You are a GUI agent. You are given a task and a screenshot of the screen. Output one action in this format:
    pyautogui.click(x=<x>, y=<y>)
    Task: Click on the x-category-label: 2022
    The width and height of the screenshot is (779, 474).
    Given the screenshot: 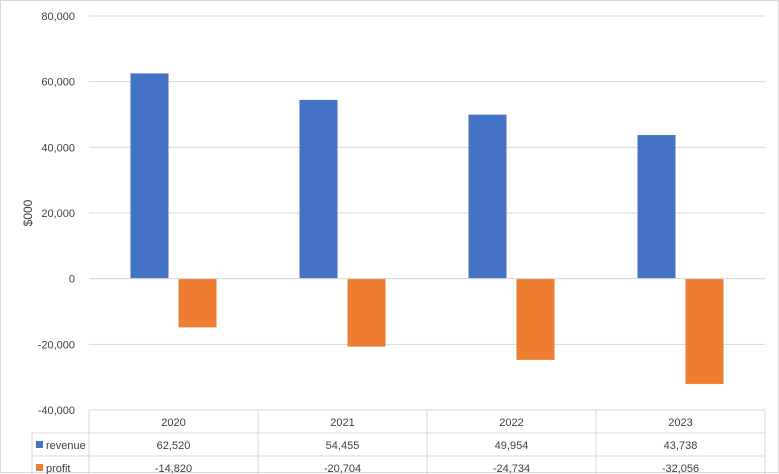 What is the action you would take?
    pyautogui.click(x=511, y=423)
    